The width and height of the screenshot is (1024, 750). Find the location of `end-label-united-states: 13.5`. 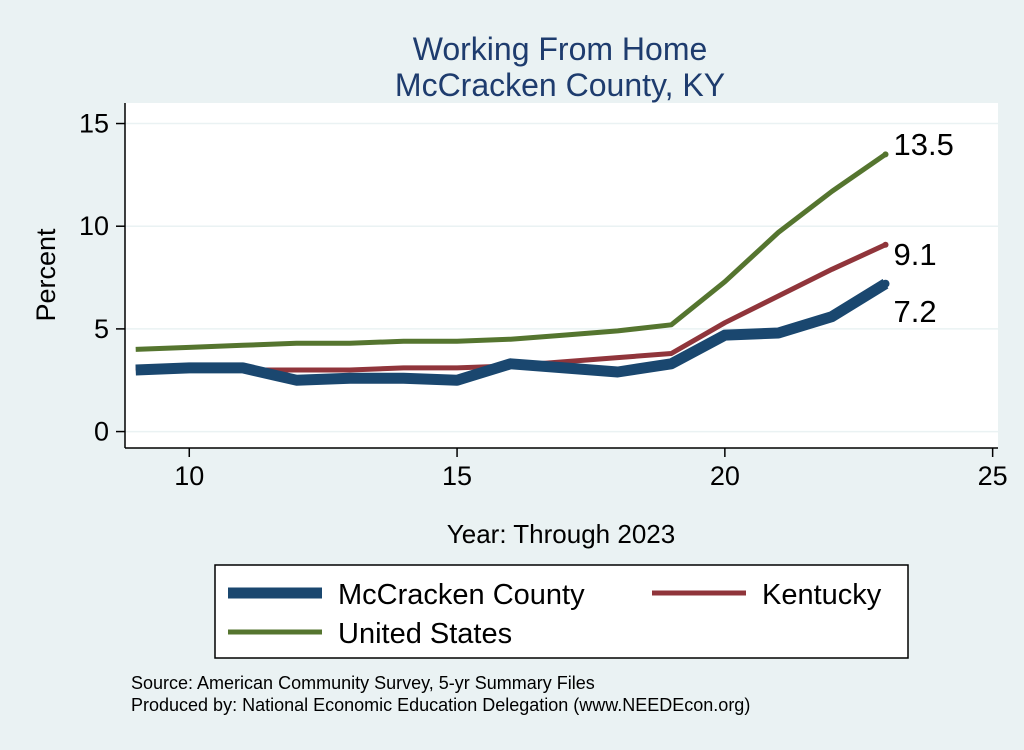

end-label-united-states: 13.5 is located at coordinates (924, 144).